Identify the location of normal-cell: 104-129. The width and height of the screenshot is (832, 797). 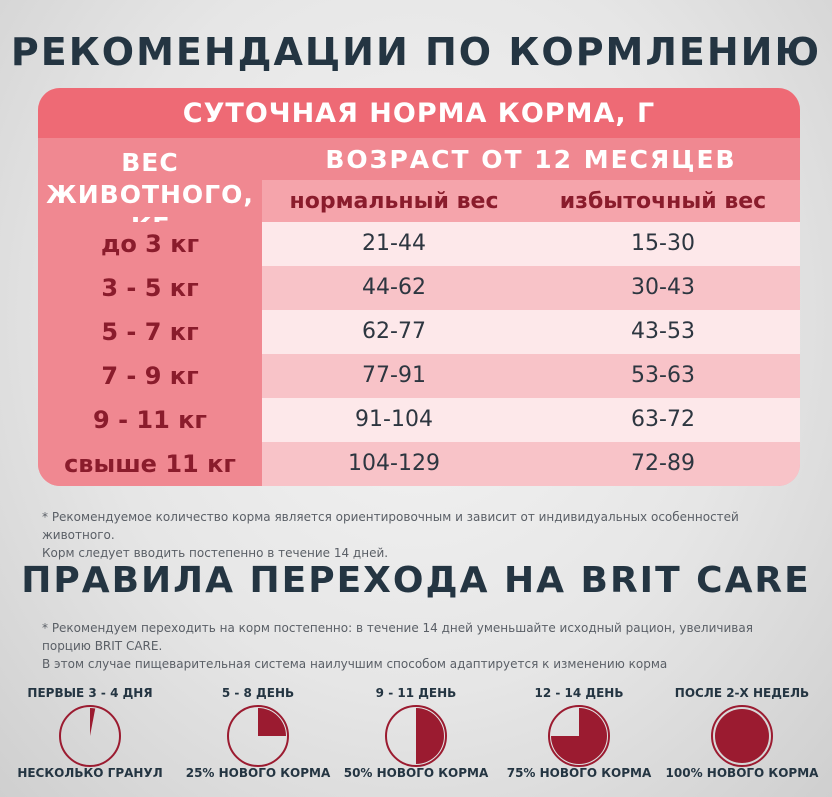
(394, 464).